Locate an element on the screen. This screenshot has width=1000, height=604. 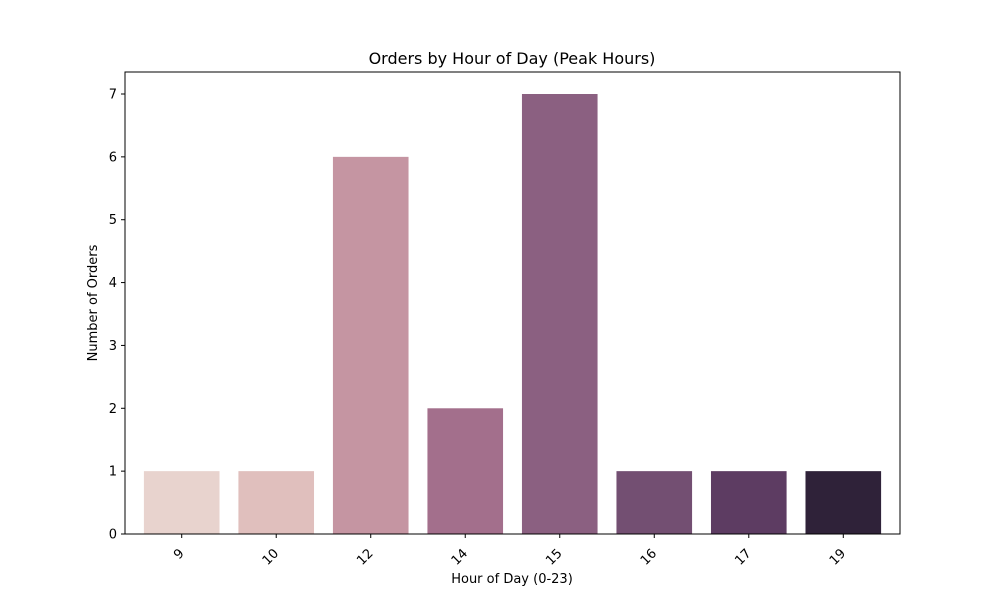
y-tick-label: 0 is located at coordinates (113, 535).